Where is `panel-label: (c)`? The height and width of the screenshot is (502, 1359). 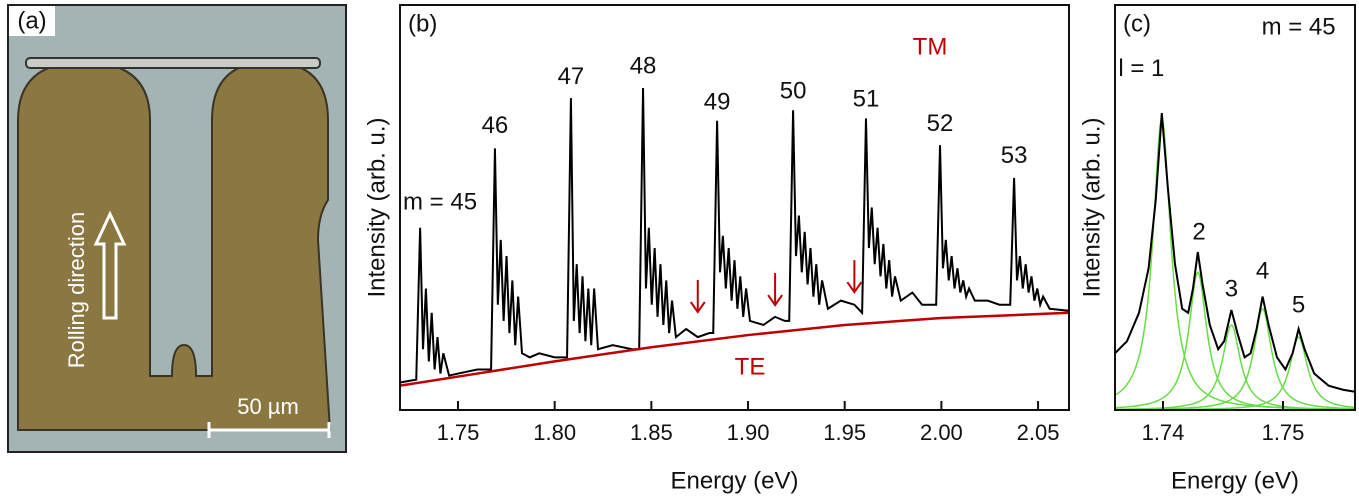
panel-label: (c) is located at coordinates (1137, 23).